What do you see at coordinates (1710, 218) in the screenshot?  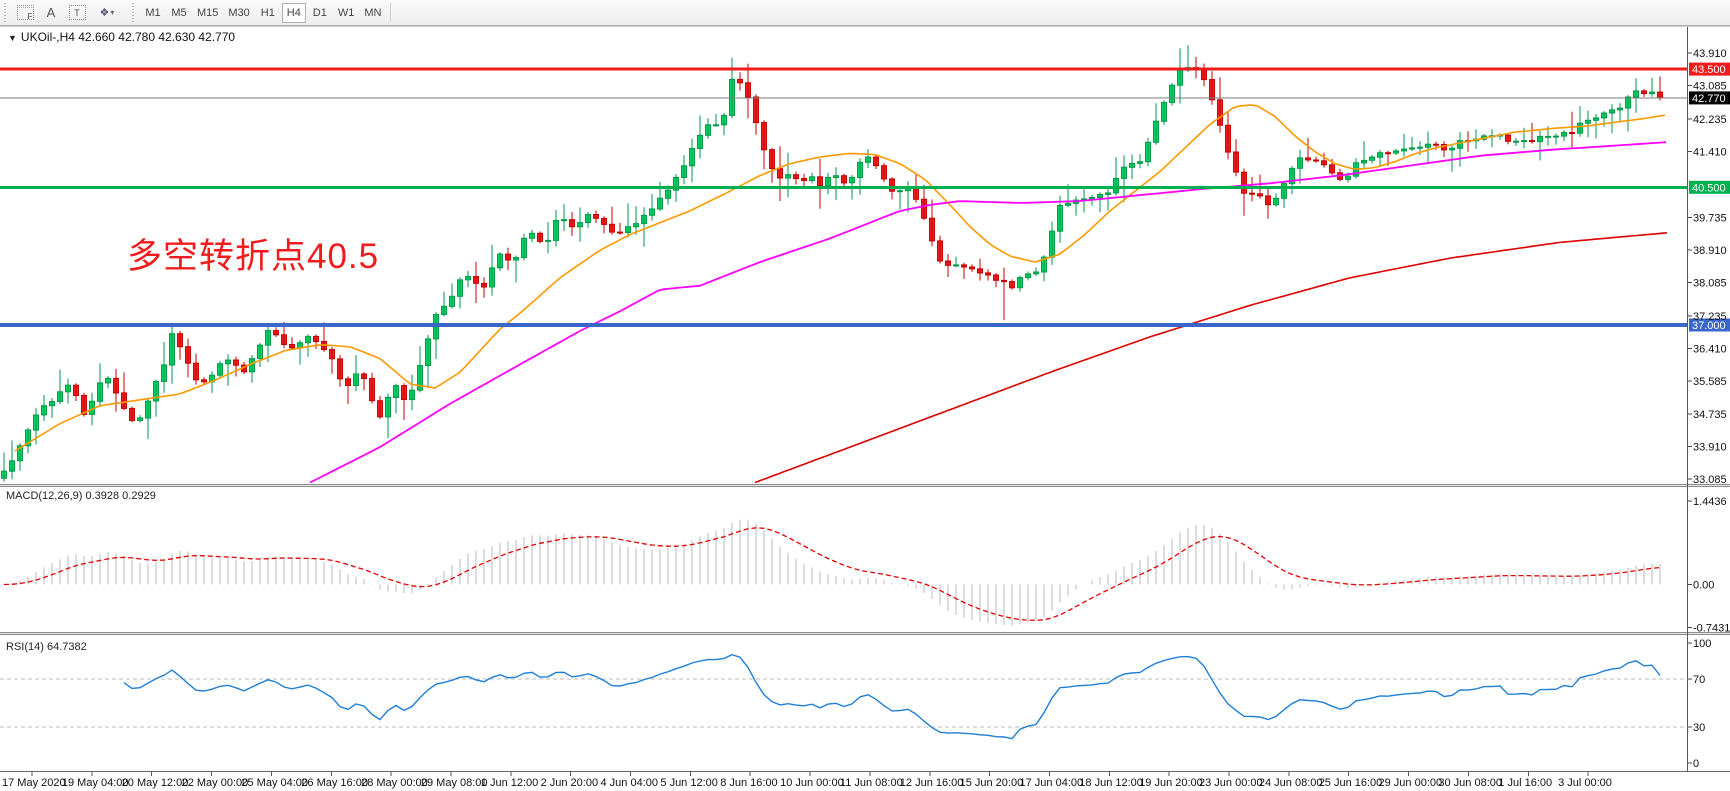 I see `price-tick-label: 39.735` at bounding box center [1710, 218].